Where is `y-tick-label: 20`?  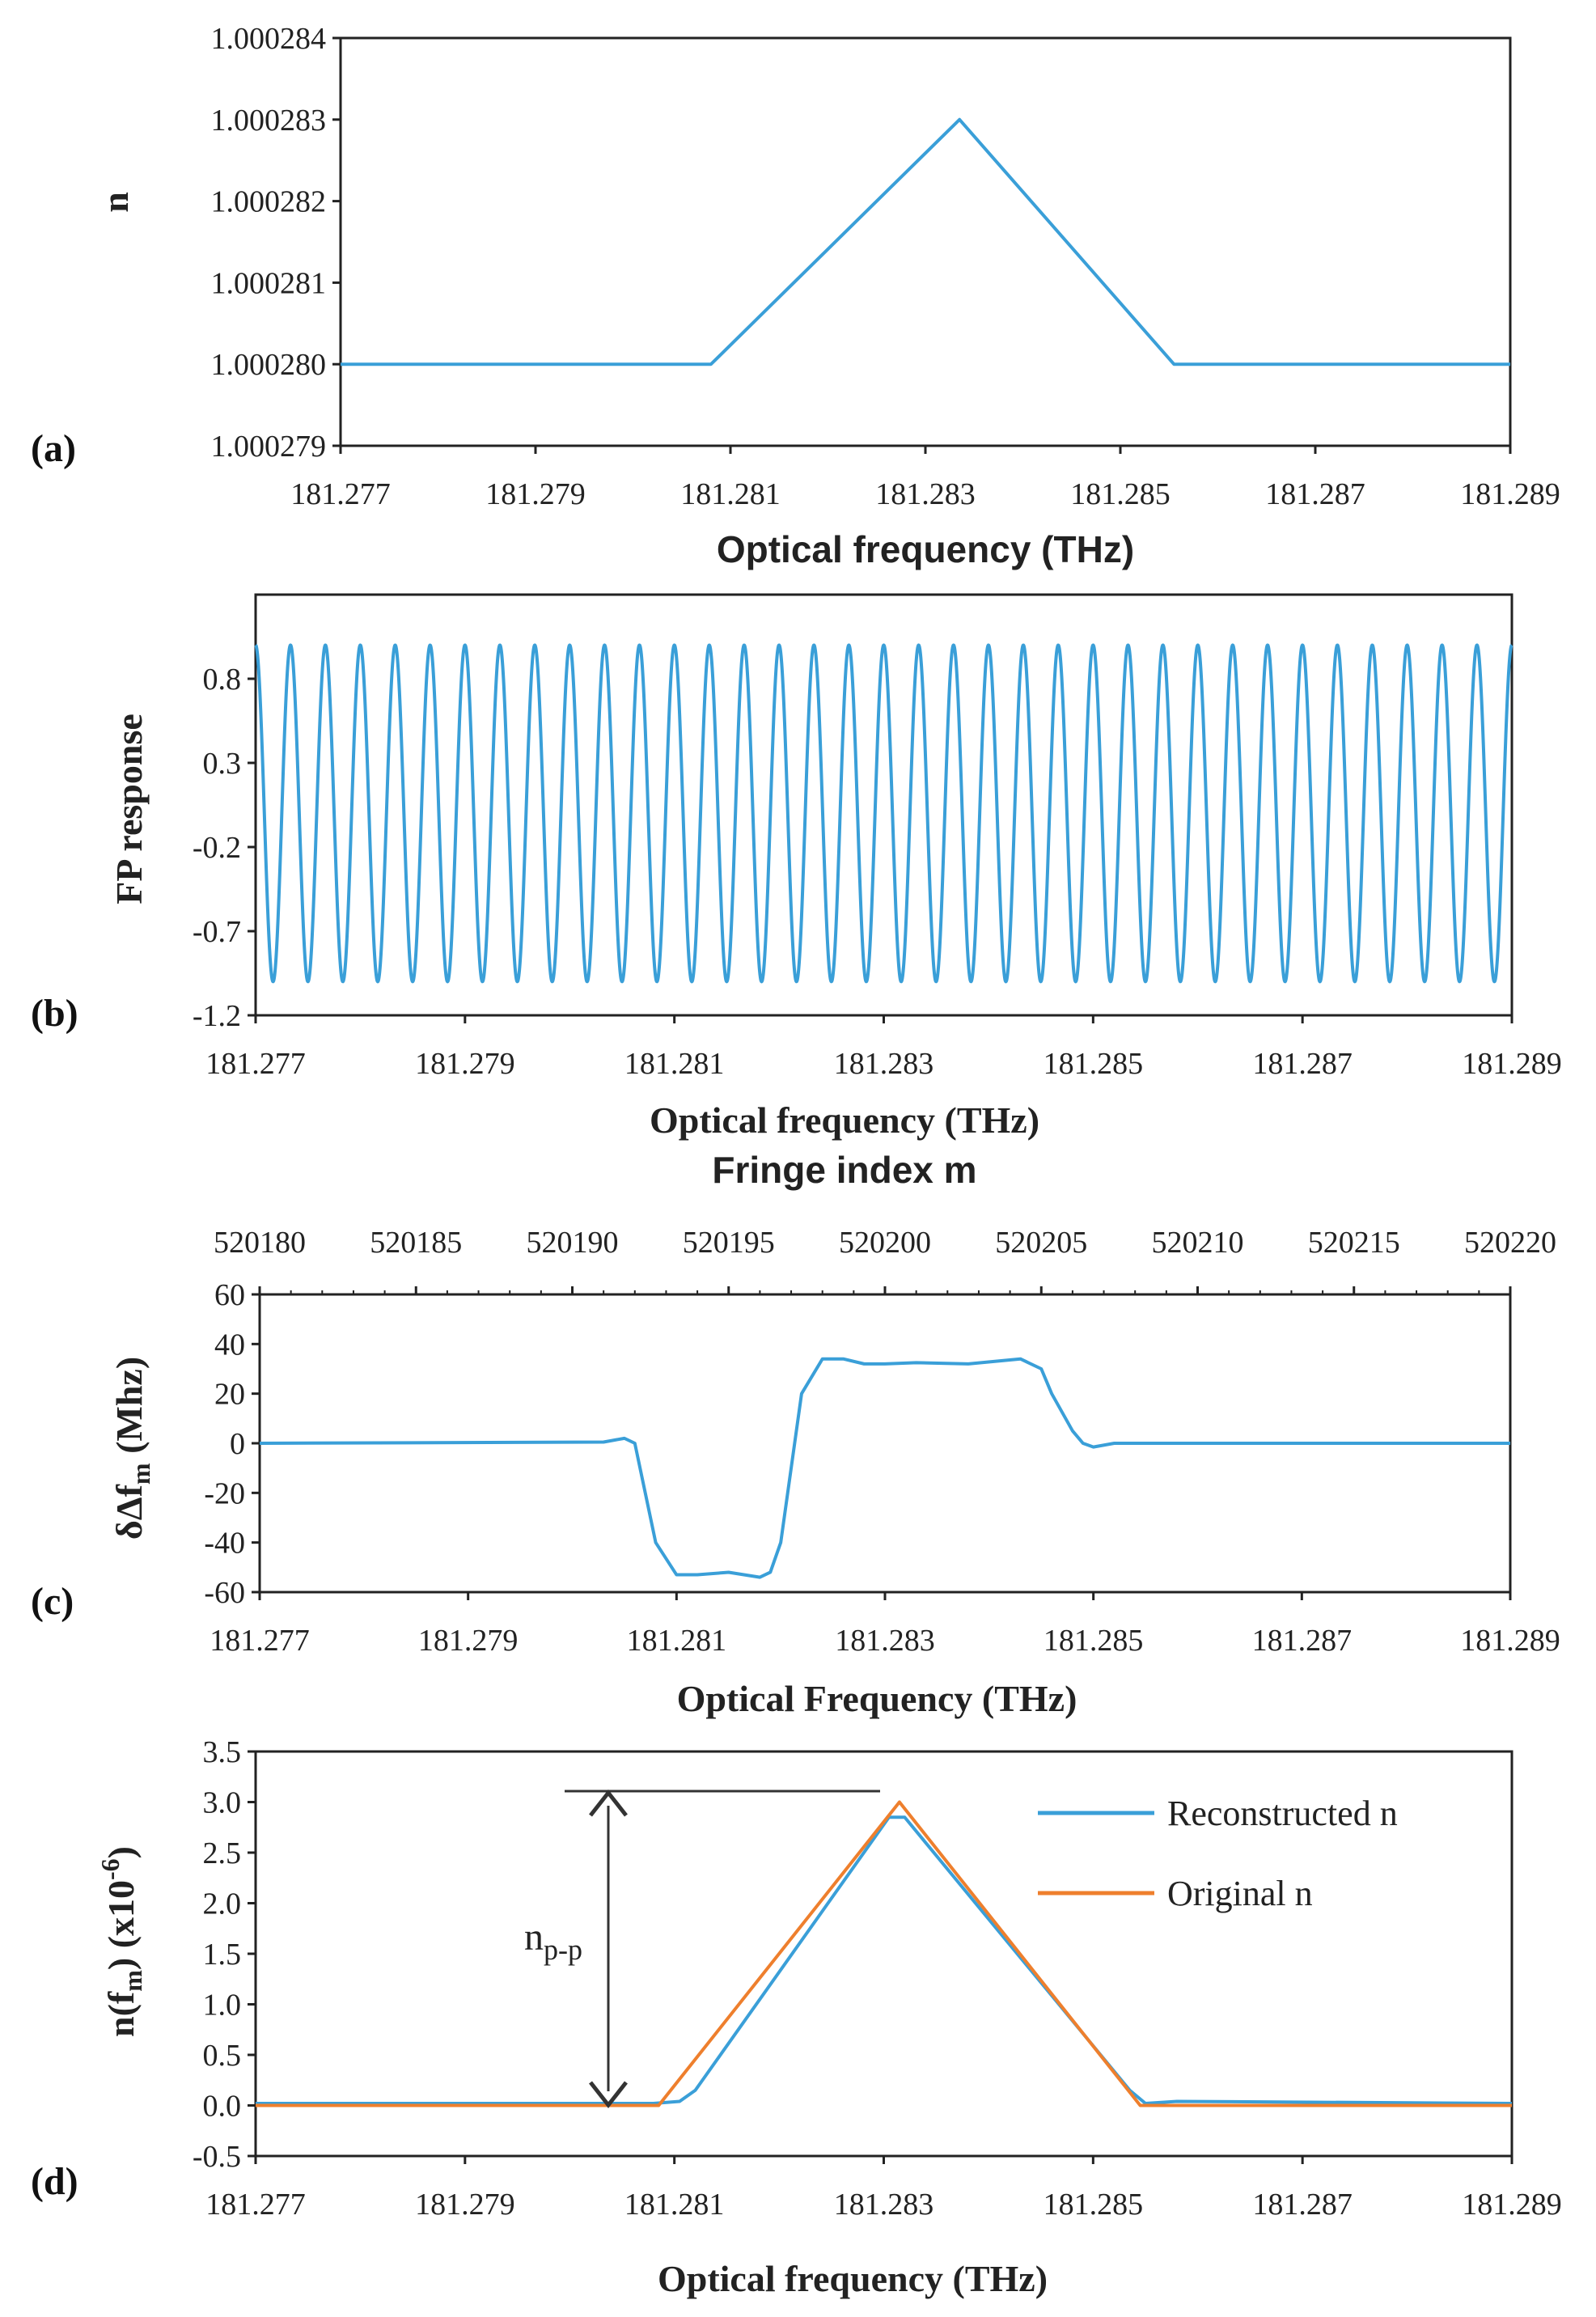
y-tick-label: 20 is located at coordinates (229, 1395).